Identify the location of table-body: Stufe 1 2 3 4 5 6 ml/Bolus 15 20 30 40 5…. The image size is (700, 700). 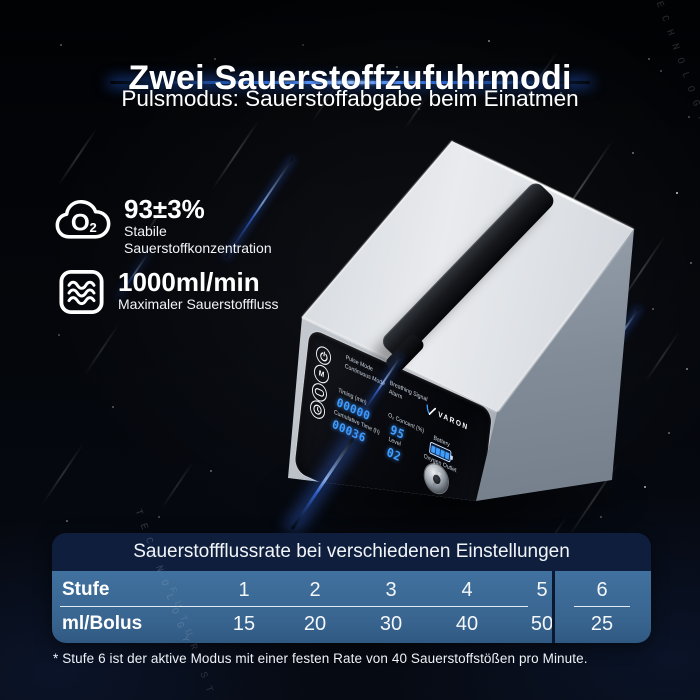
(351, 607).